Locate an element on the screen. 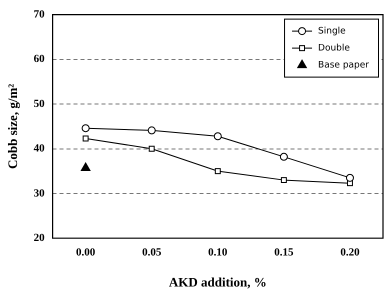 The height and width of the screenshot is (297, 389). x-axis-title: AKD addition, % is located at coordinates (217, 282).